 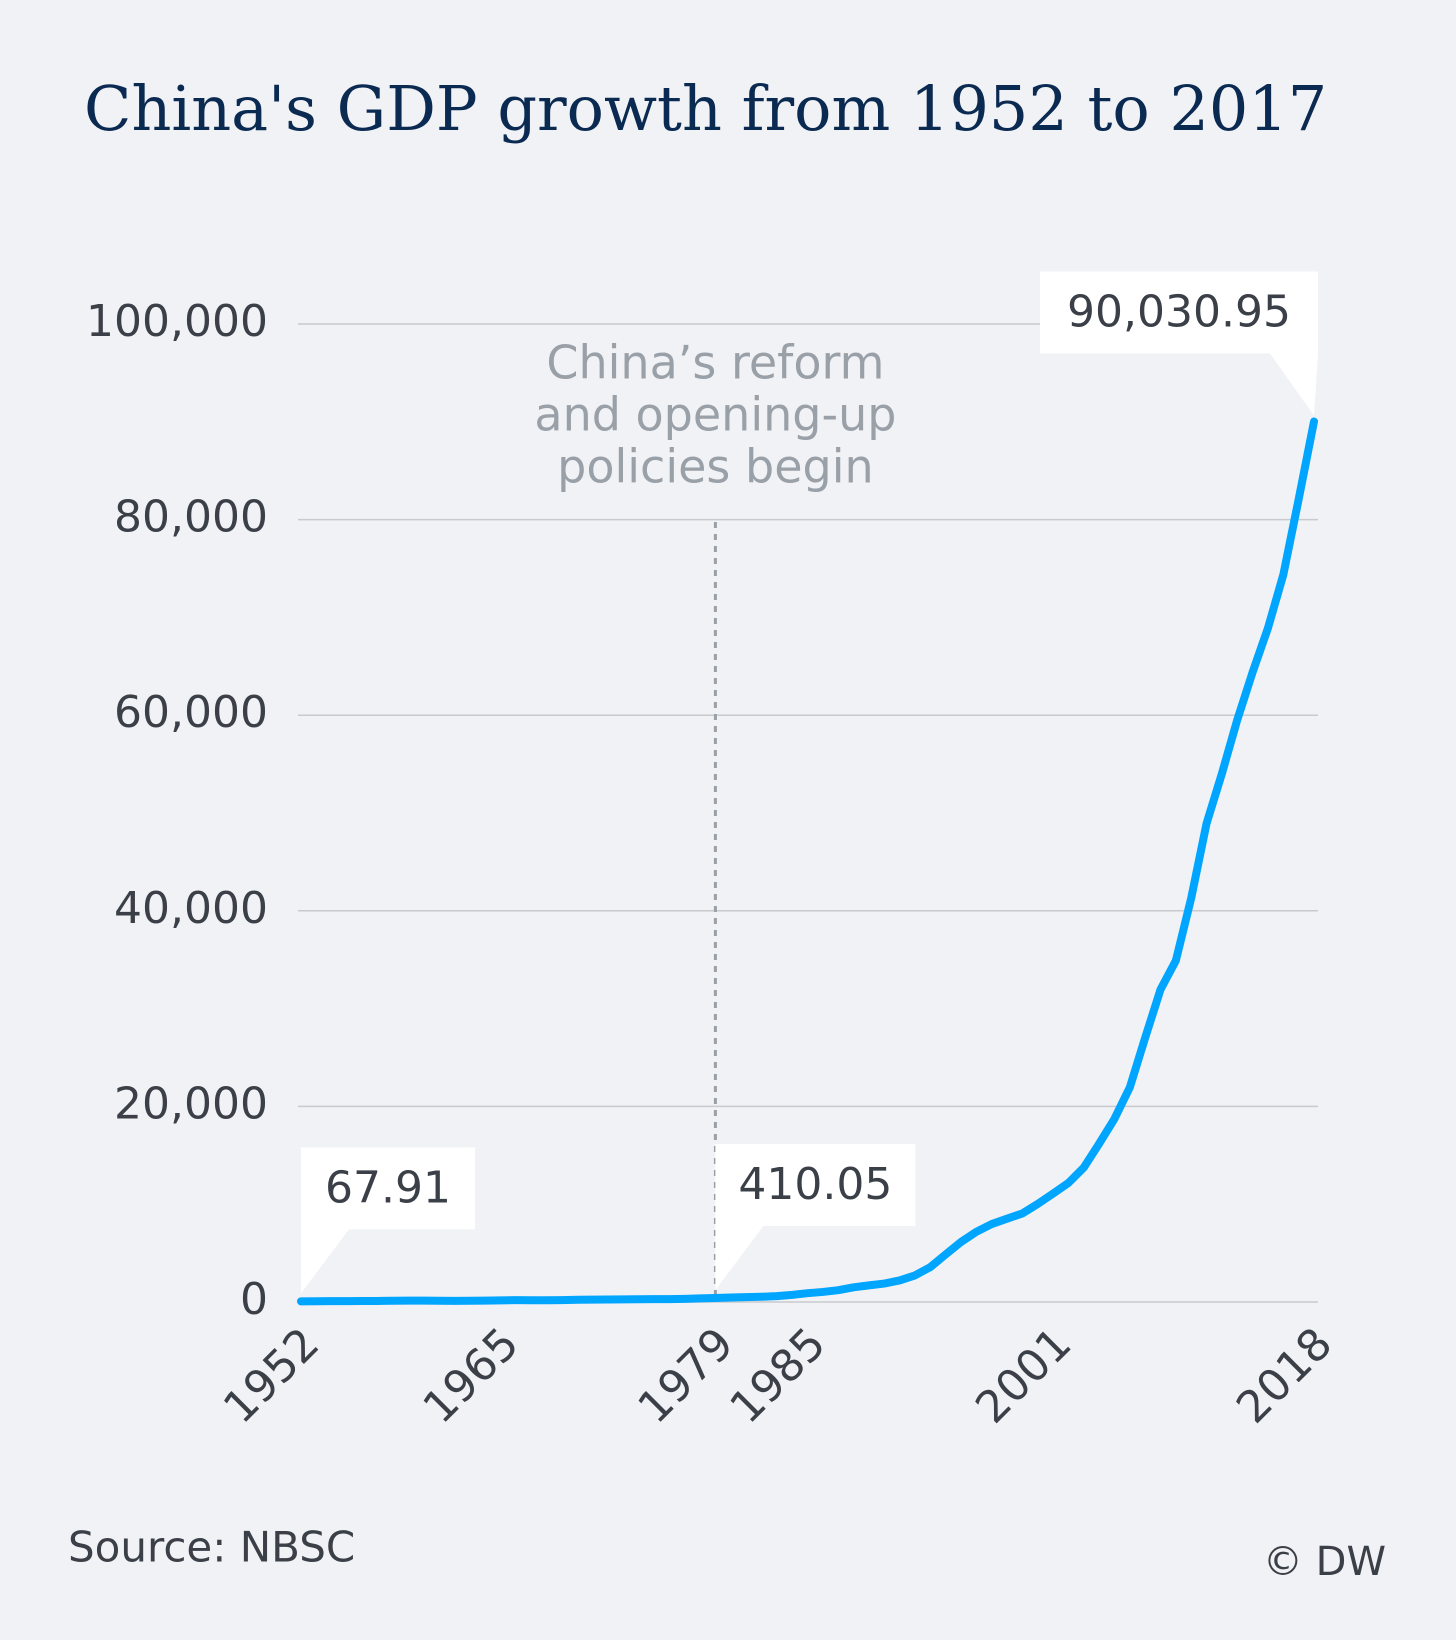 I want to click on data-label: 90,030.95, so click(x=1179, y=343).